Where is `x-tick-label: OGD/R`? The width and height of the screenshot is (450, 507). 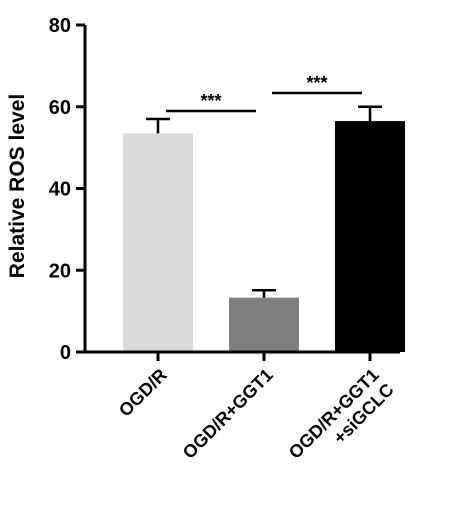
x-tick-label: OGD/R is located at coordinates (143, 393).